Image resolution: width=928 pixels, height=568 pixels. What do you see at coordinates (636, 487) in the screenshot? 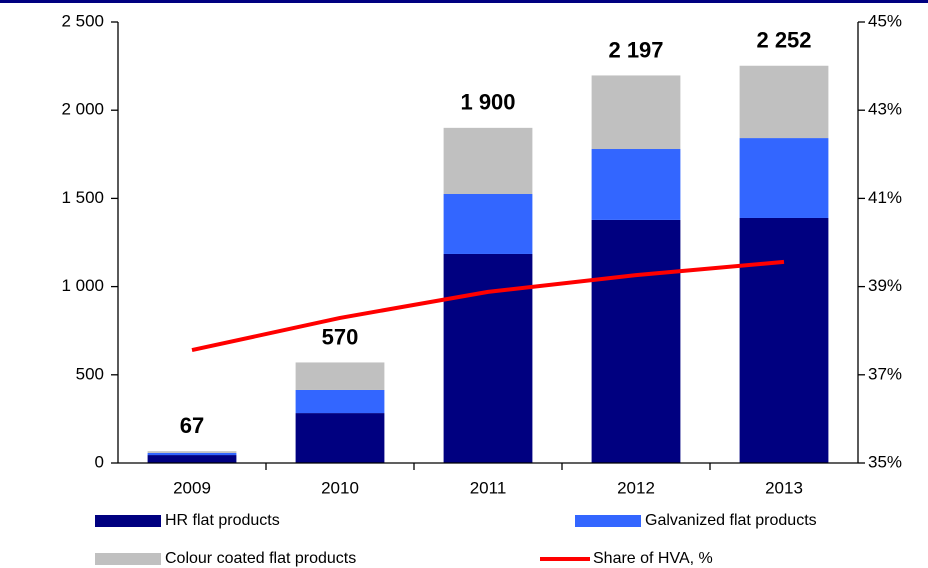
I see `x-tick-label: 2012` at bounding box center [636, 487].